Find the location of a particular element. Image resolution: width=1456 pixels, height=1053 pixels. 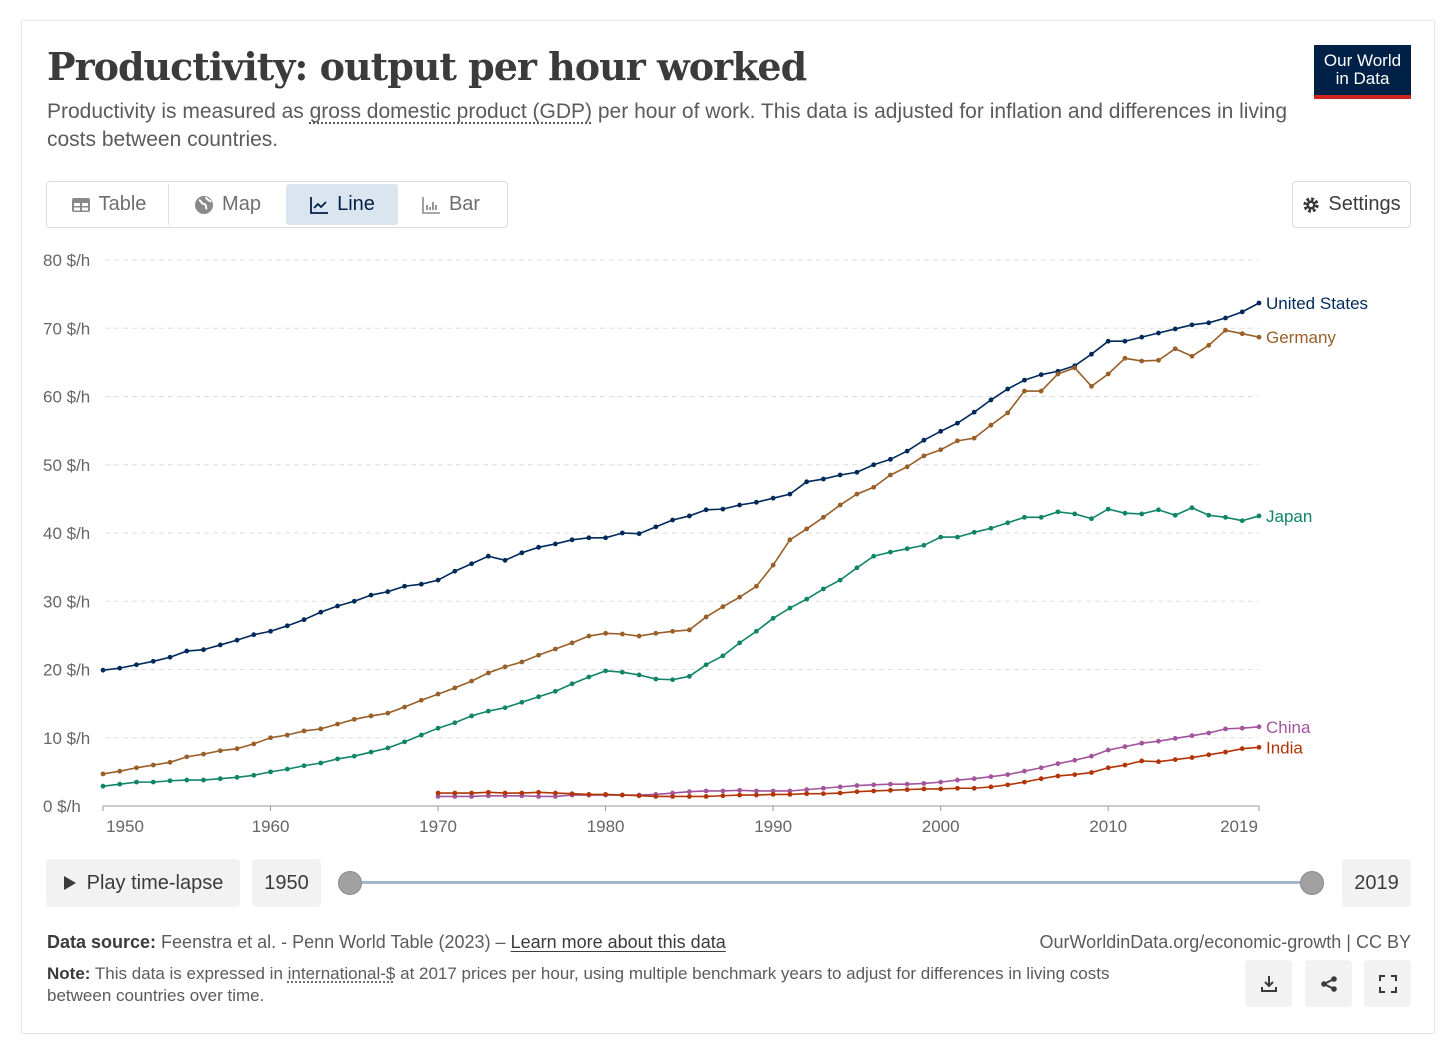

owid-logo: Our World in Data is located at coordinates (1362, 72).